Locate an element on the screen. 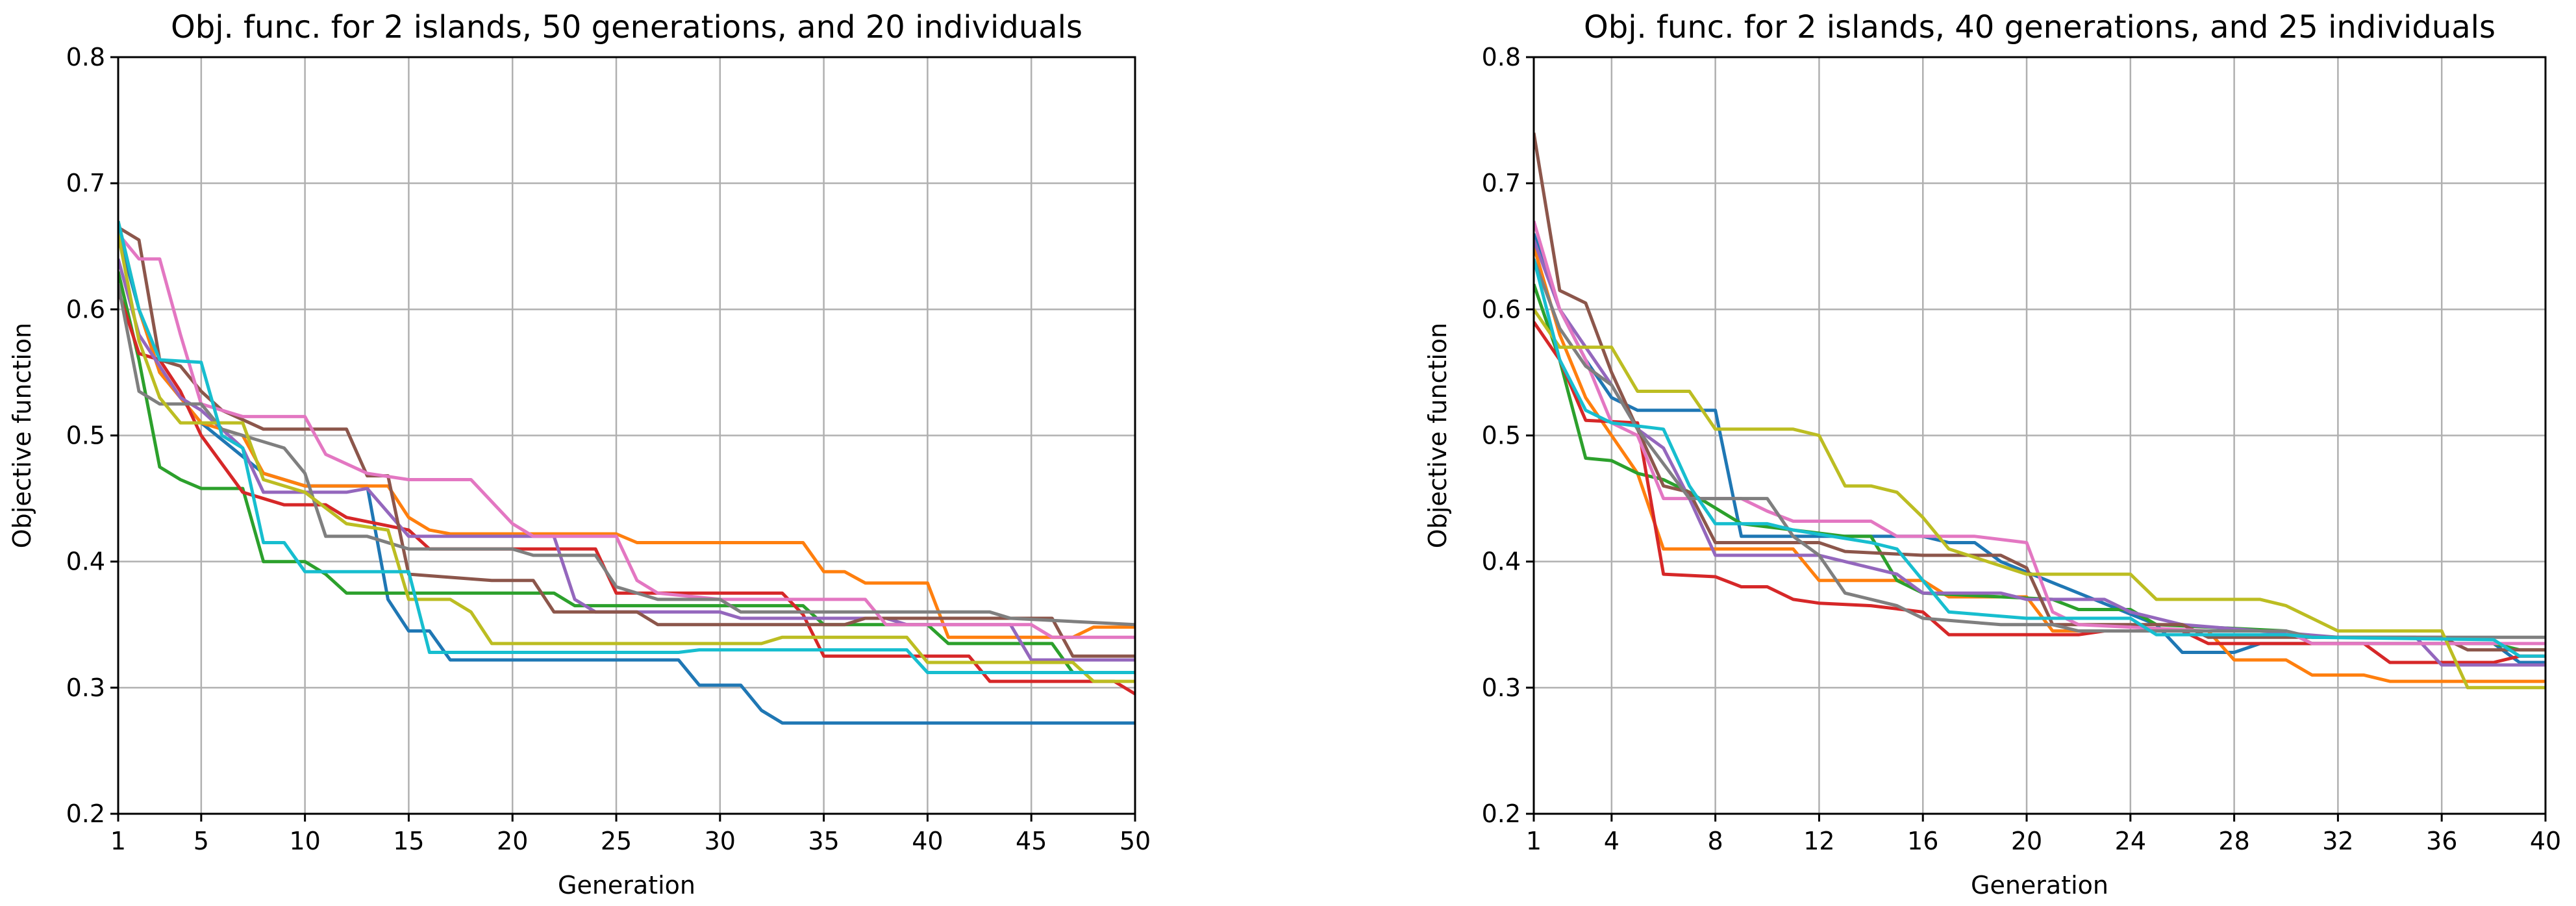  x-tick-label: 30 is located at coordinates (720, 841).